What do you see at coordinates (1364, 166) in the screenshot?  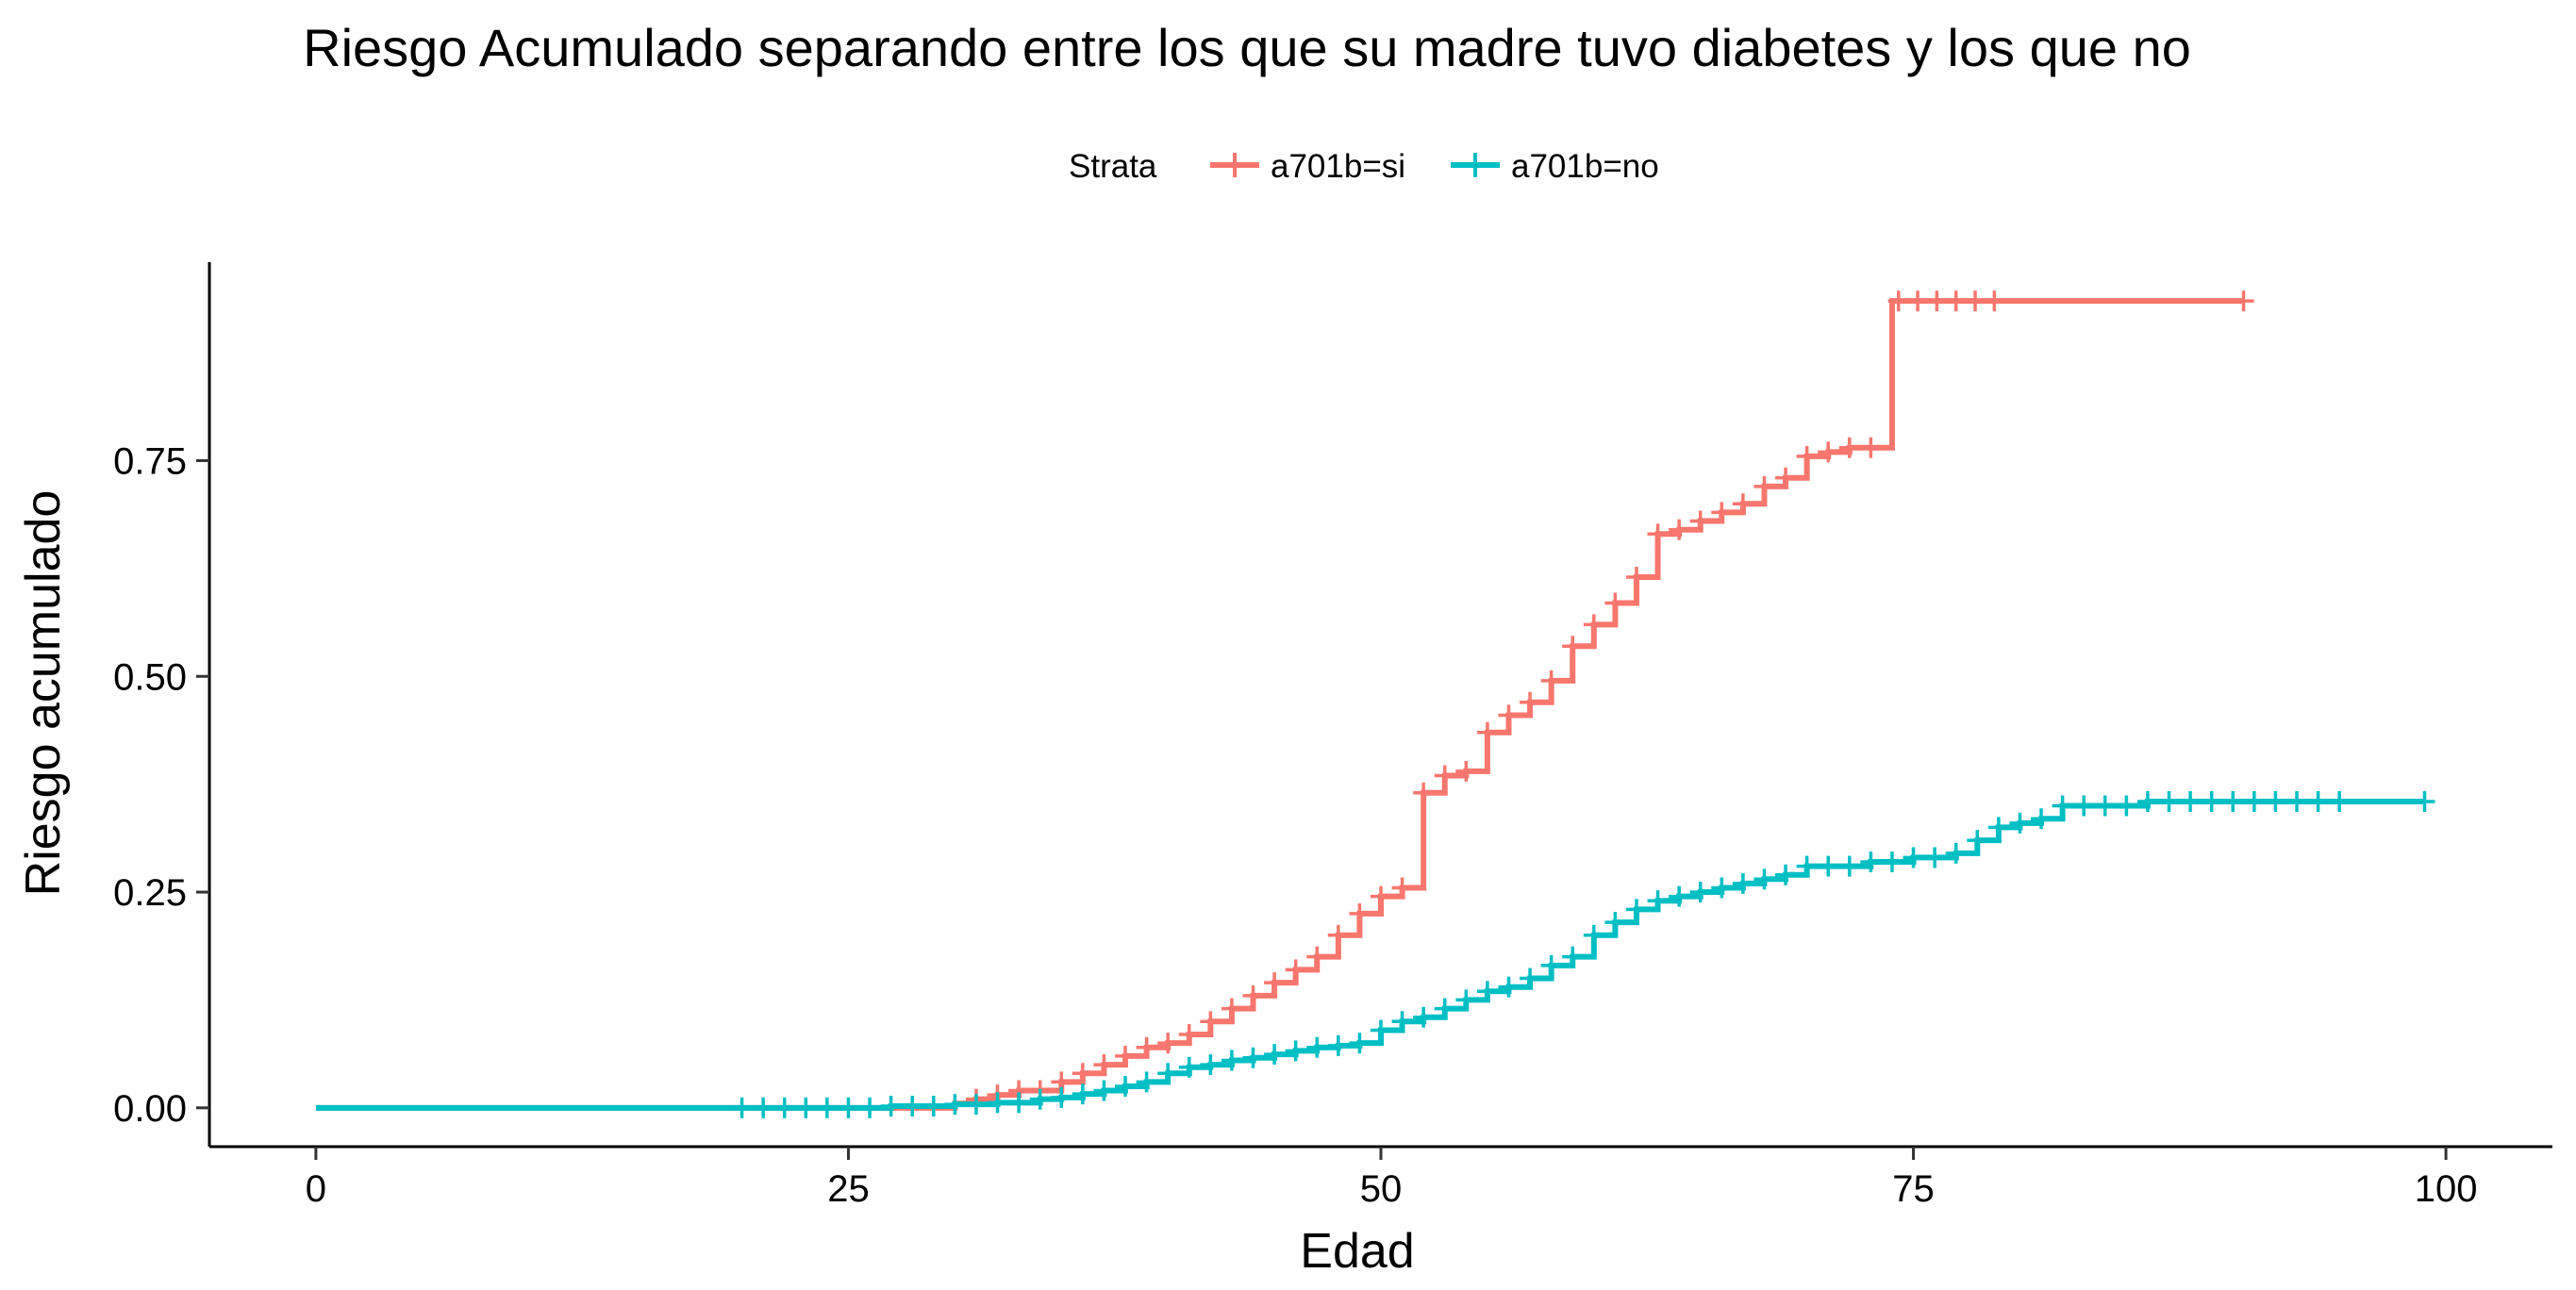 I see `legend: Strata a701b=si a701b=no` at bounding box center [1364, 166].